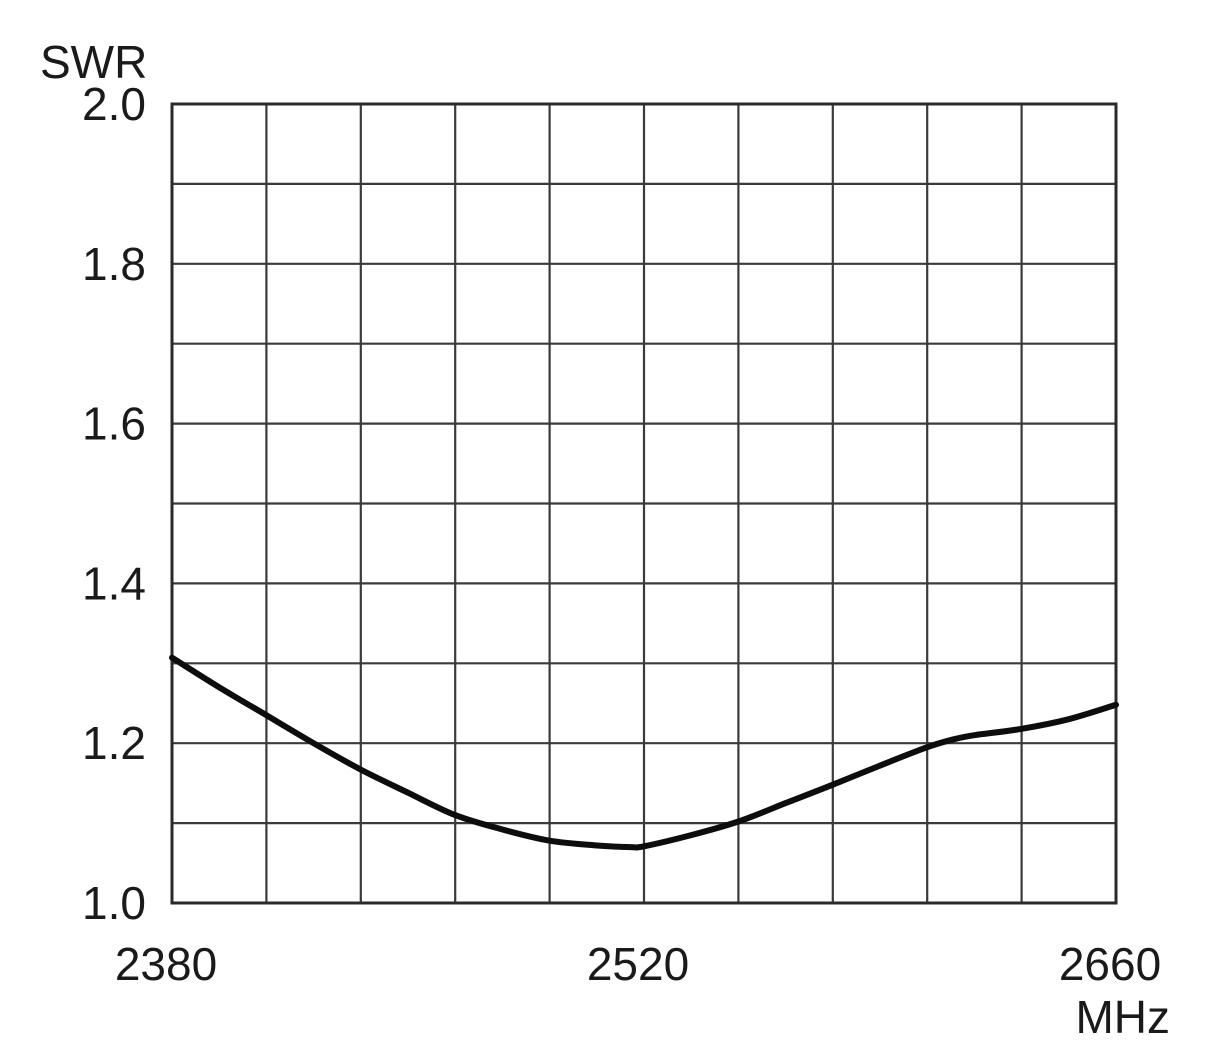  What do you see at coordinates (114, 583) in the screenshot?
I see `y-tick-label: 1.4` at bounding box center [114, 583].